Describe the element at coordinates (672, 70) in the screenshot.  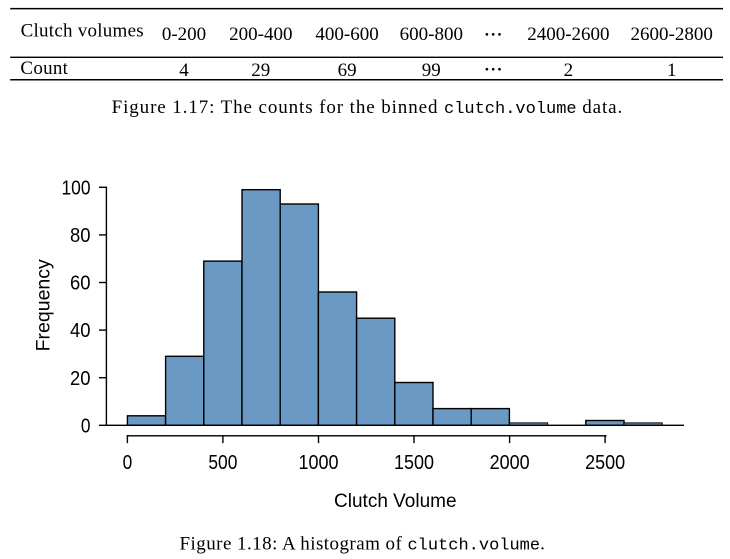
I see `svg-text: 1` at that location.